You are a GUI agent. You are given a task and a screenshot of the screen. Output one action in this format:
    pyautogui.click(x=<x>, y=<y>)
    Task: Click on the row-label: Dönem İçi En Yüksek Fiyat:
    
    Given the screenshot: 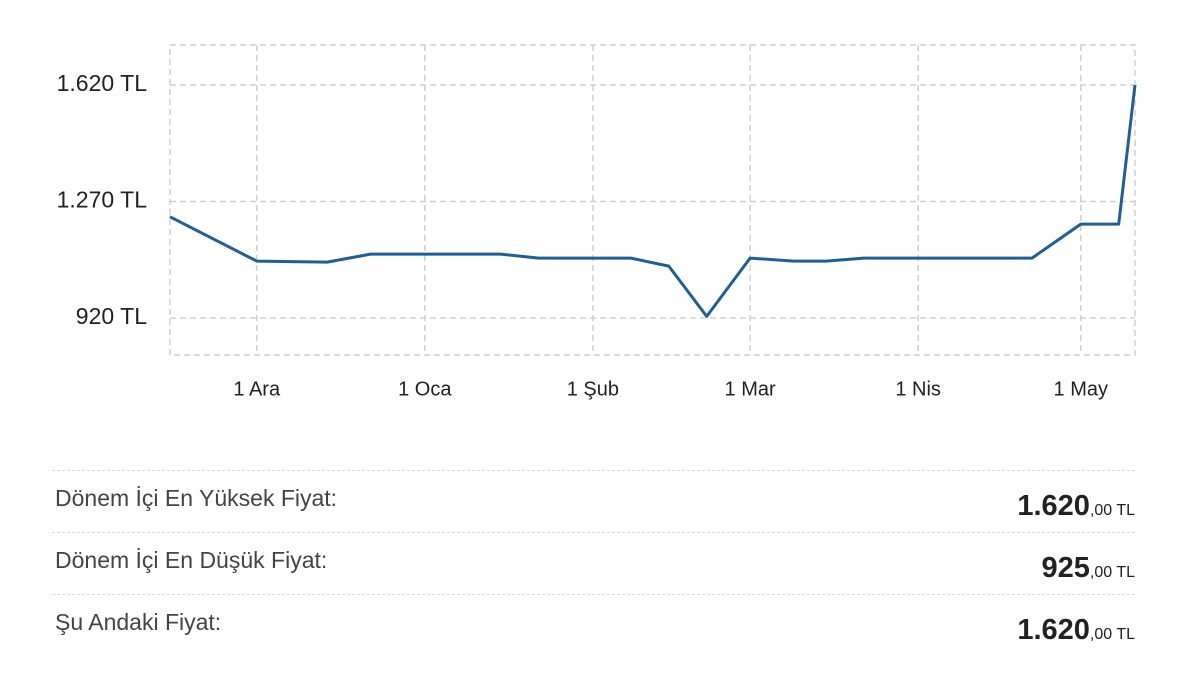 What is the action you would take?
    pyautogui.click(x=196, y=498)
    